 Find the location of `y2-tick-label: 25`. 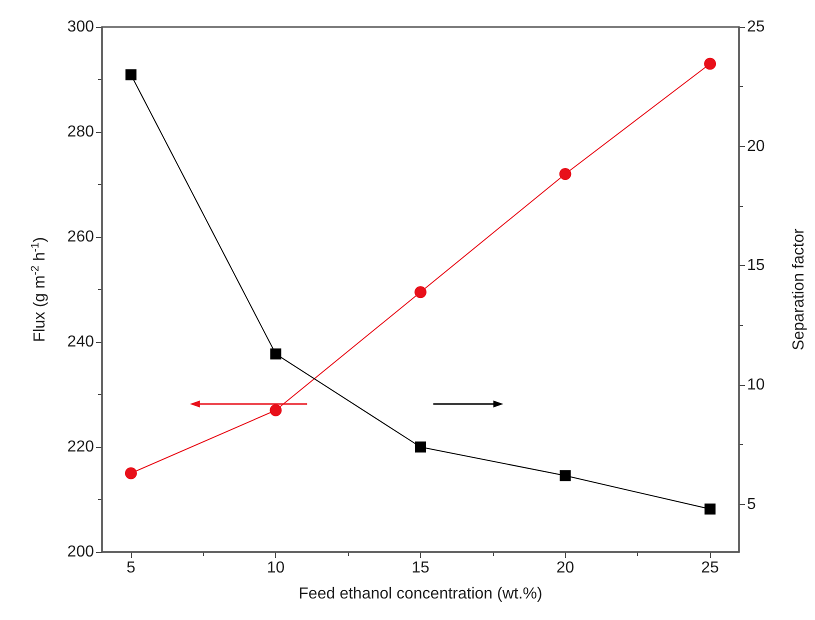

y2-tick-label: 25 is located at coordinates (756, 27).